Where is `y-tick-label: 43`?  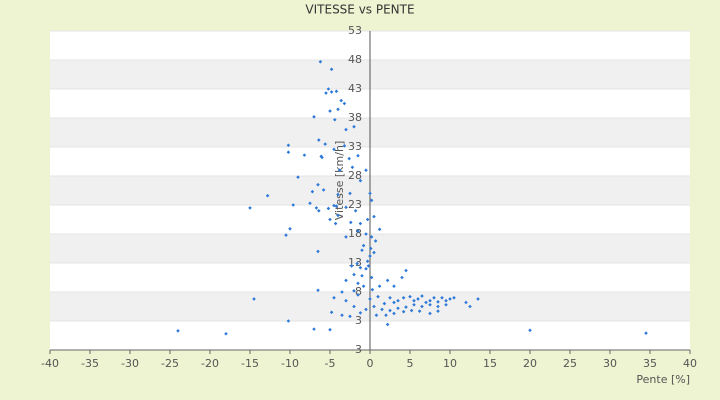 y-tick-label: 43 is located at coordinates (355, 88).